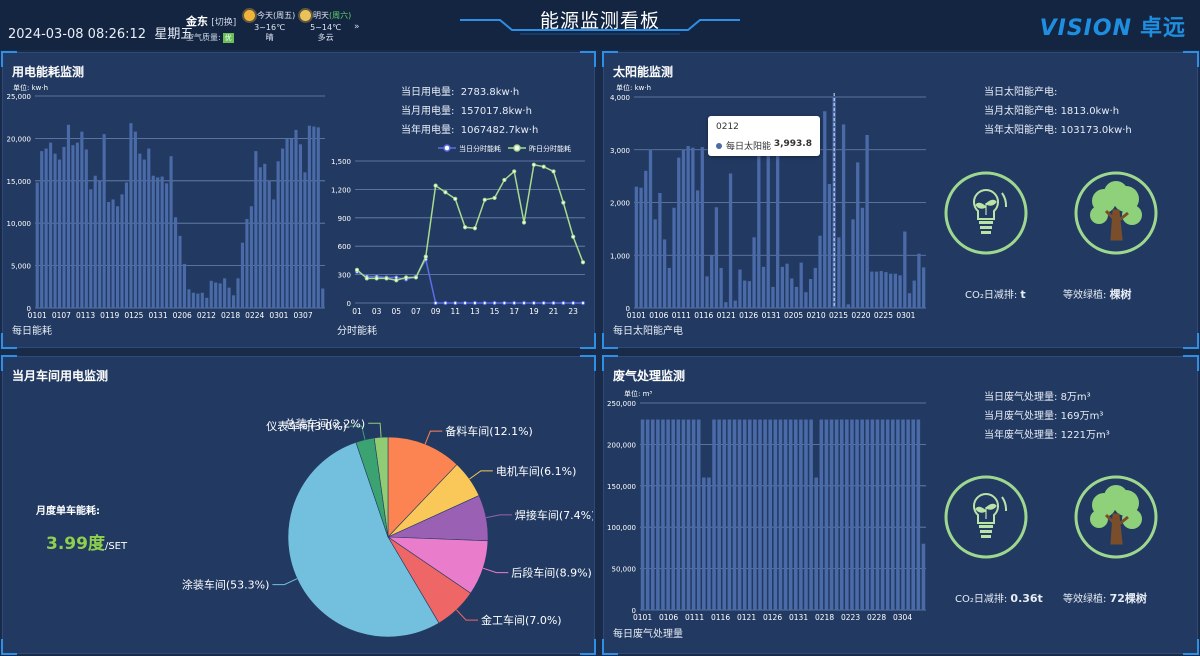 Image resolution: width=1200 pixels, height=656 pixels. What do you see at coordinates (599, 21) in the screenshot?
I see `page-title: 能源监测看板` at bounding box center [599, 21].